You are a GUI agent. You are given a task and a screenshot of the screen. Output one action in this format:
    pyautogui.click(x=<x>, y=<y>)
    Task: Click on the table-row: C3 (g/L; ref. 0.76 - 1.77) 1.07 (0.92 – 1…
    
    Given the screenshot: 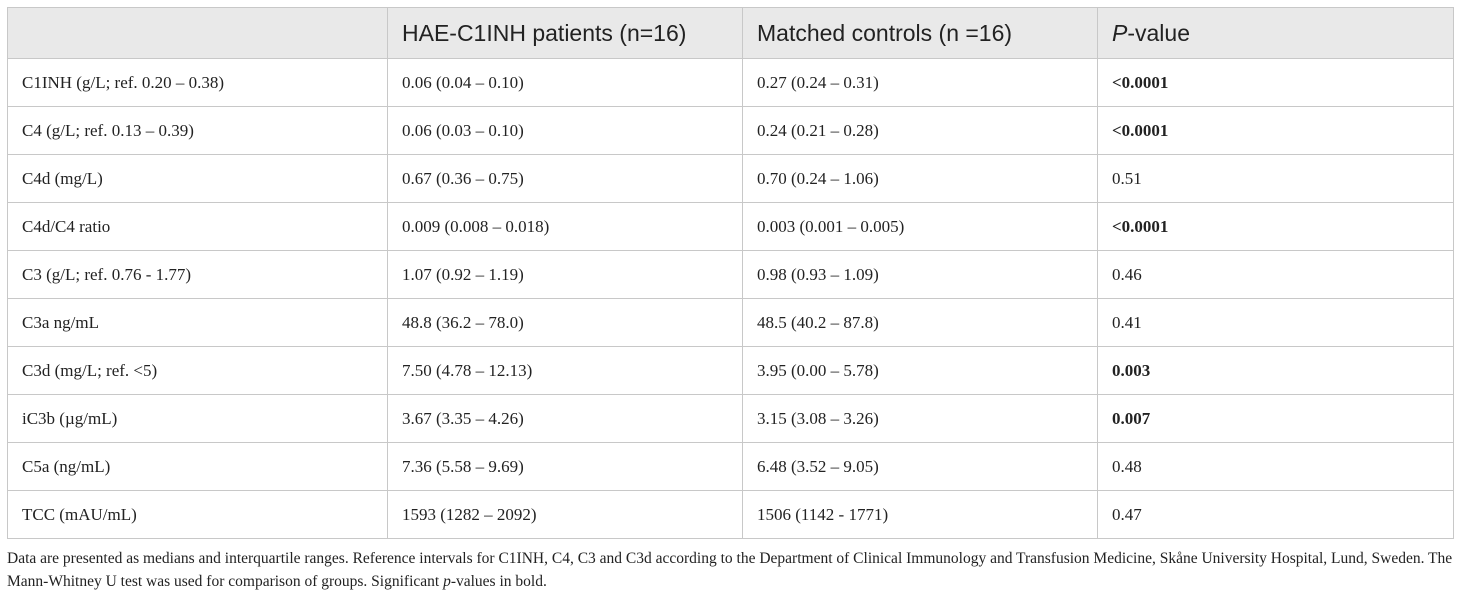 What is the action you would take?
    pyautogui.click(x=730, y=274)
    